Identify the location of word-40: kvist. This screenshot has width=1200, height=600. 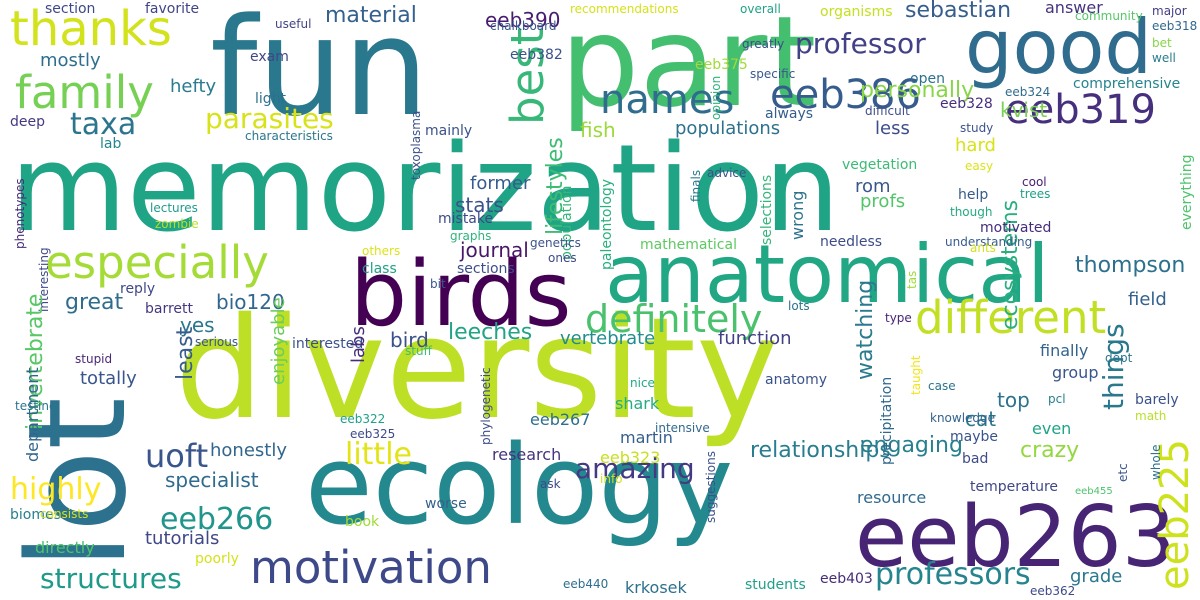
(1024, 110).